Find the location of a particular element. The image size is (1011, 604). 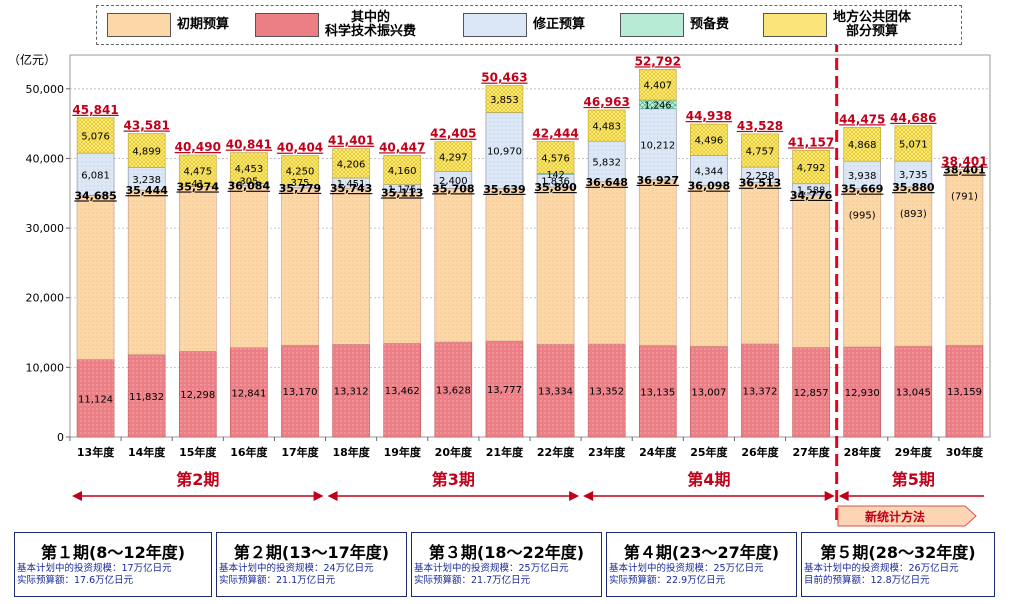

legend-item-local: 地方公共团体 部分预算 is located at coordinates (837, 25).